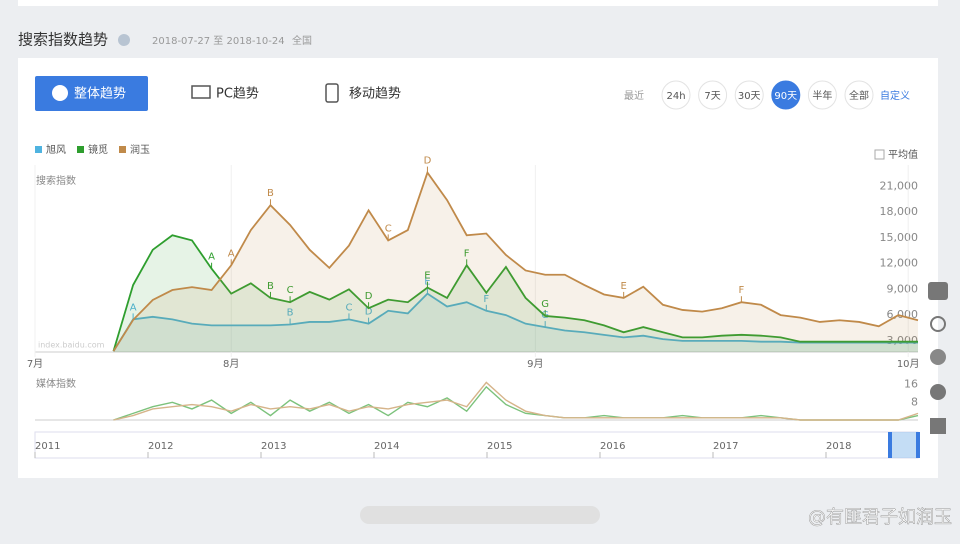 Image resolution: width=960 pixels, height=544 pixels. I want to click on legend-label: 镜觅, so click(98, 149).